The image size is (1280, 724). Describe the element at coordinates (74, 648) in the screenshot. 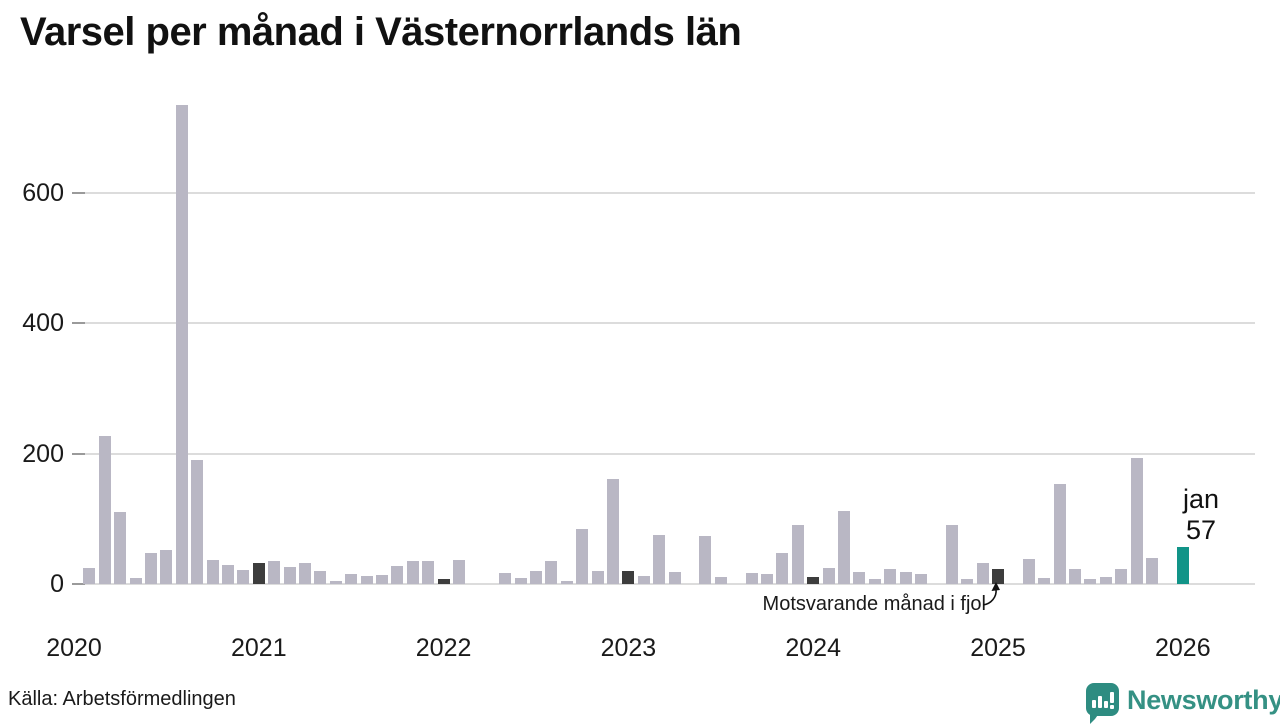

I see `x-axis-label-2020: 2020` at that location.